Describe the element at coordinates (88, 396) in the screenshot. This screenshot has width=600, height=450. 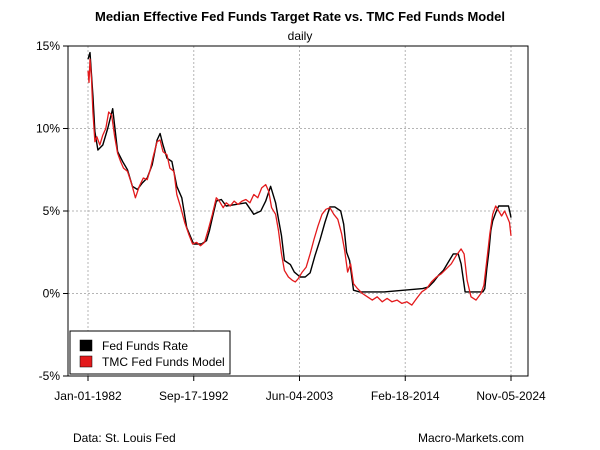
I see `x-tick-label: Jan-01-1982` at that location.